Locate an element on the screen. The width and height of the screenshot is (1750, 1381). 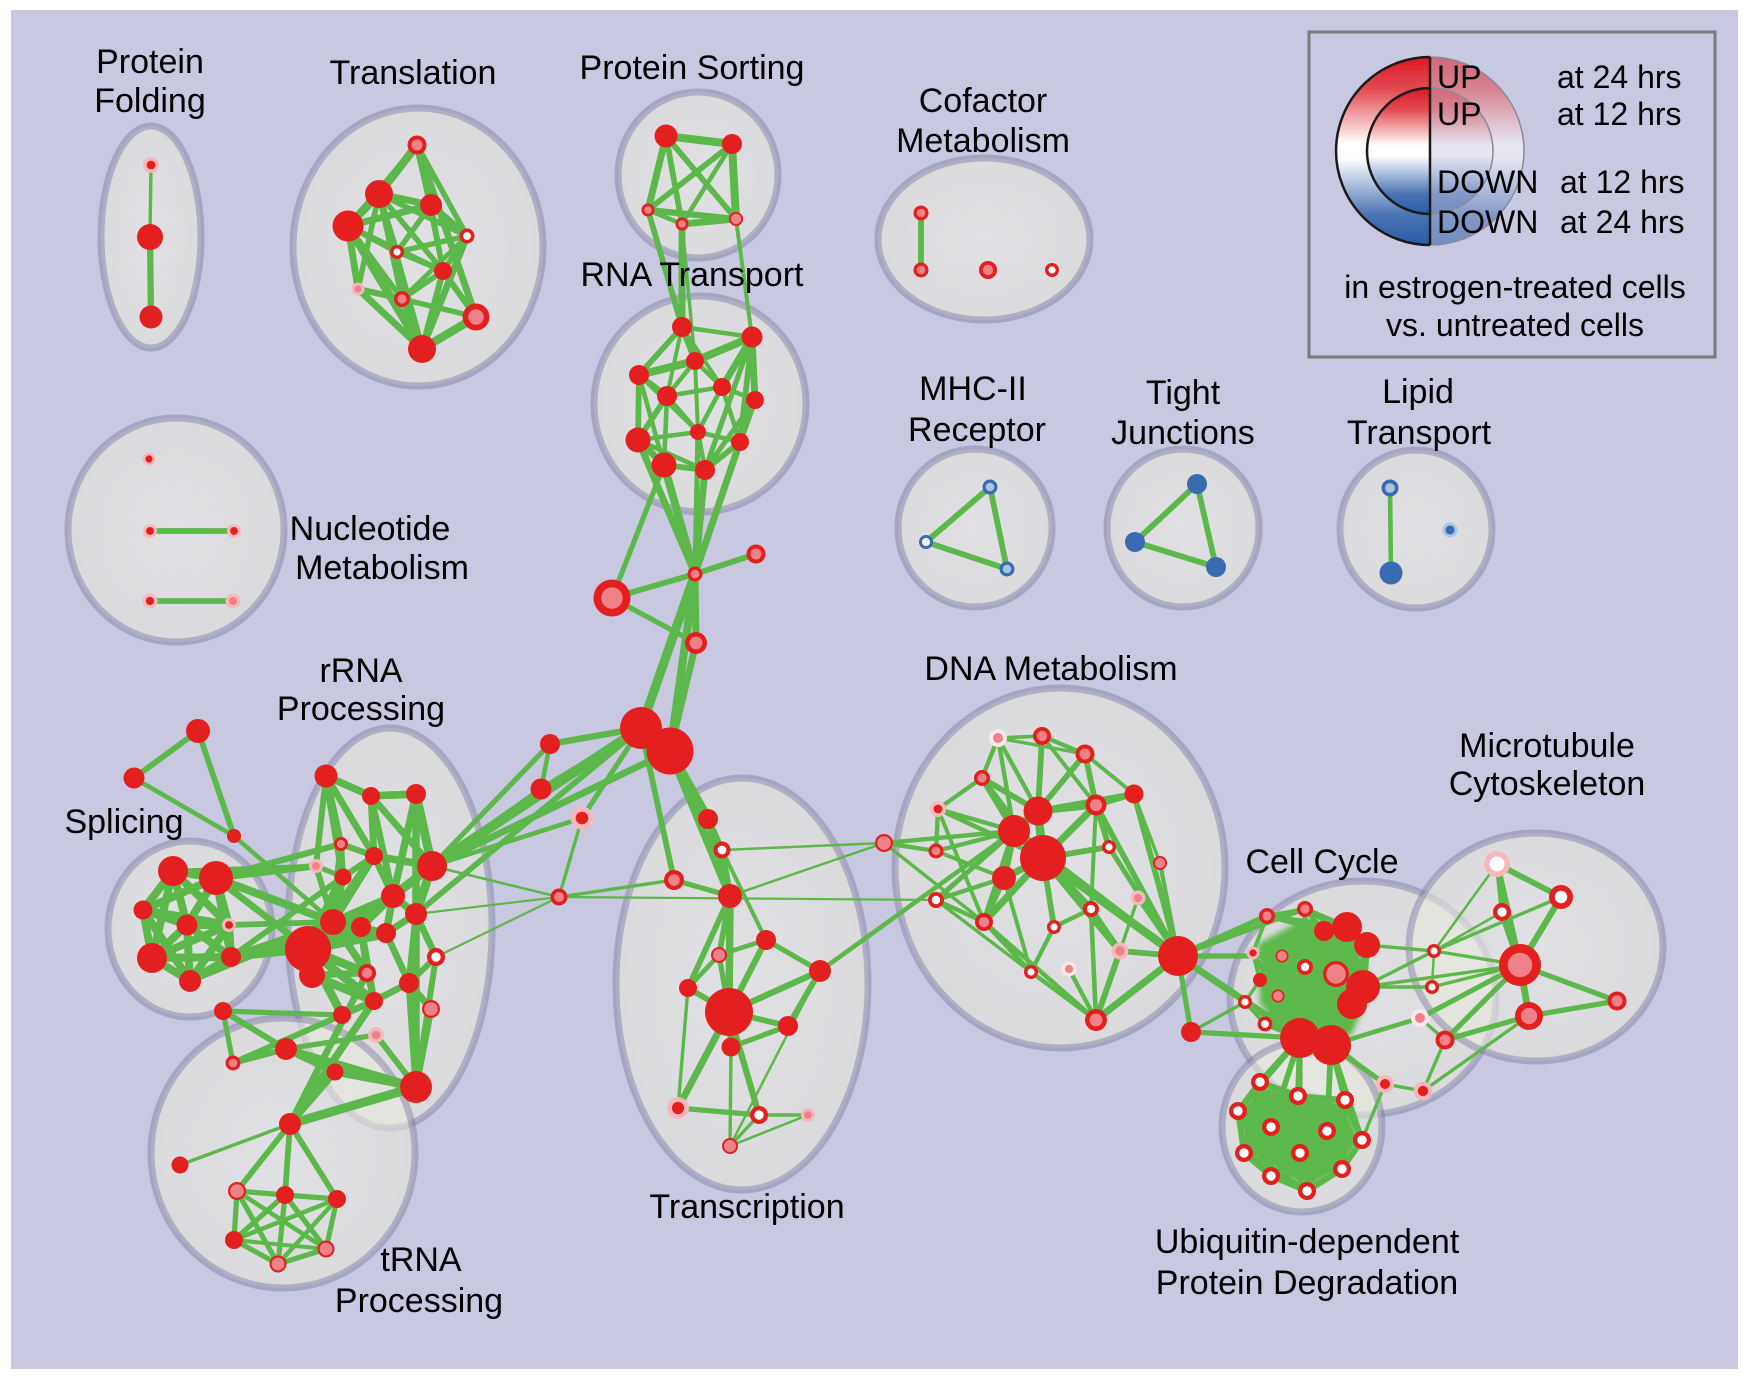
svg-text: Cytoskeleton is located at coordinates (1547, 784).